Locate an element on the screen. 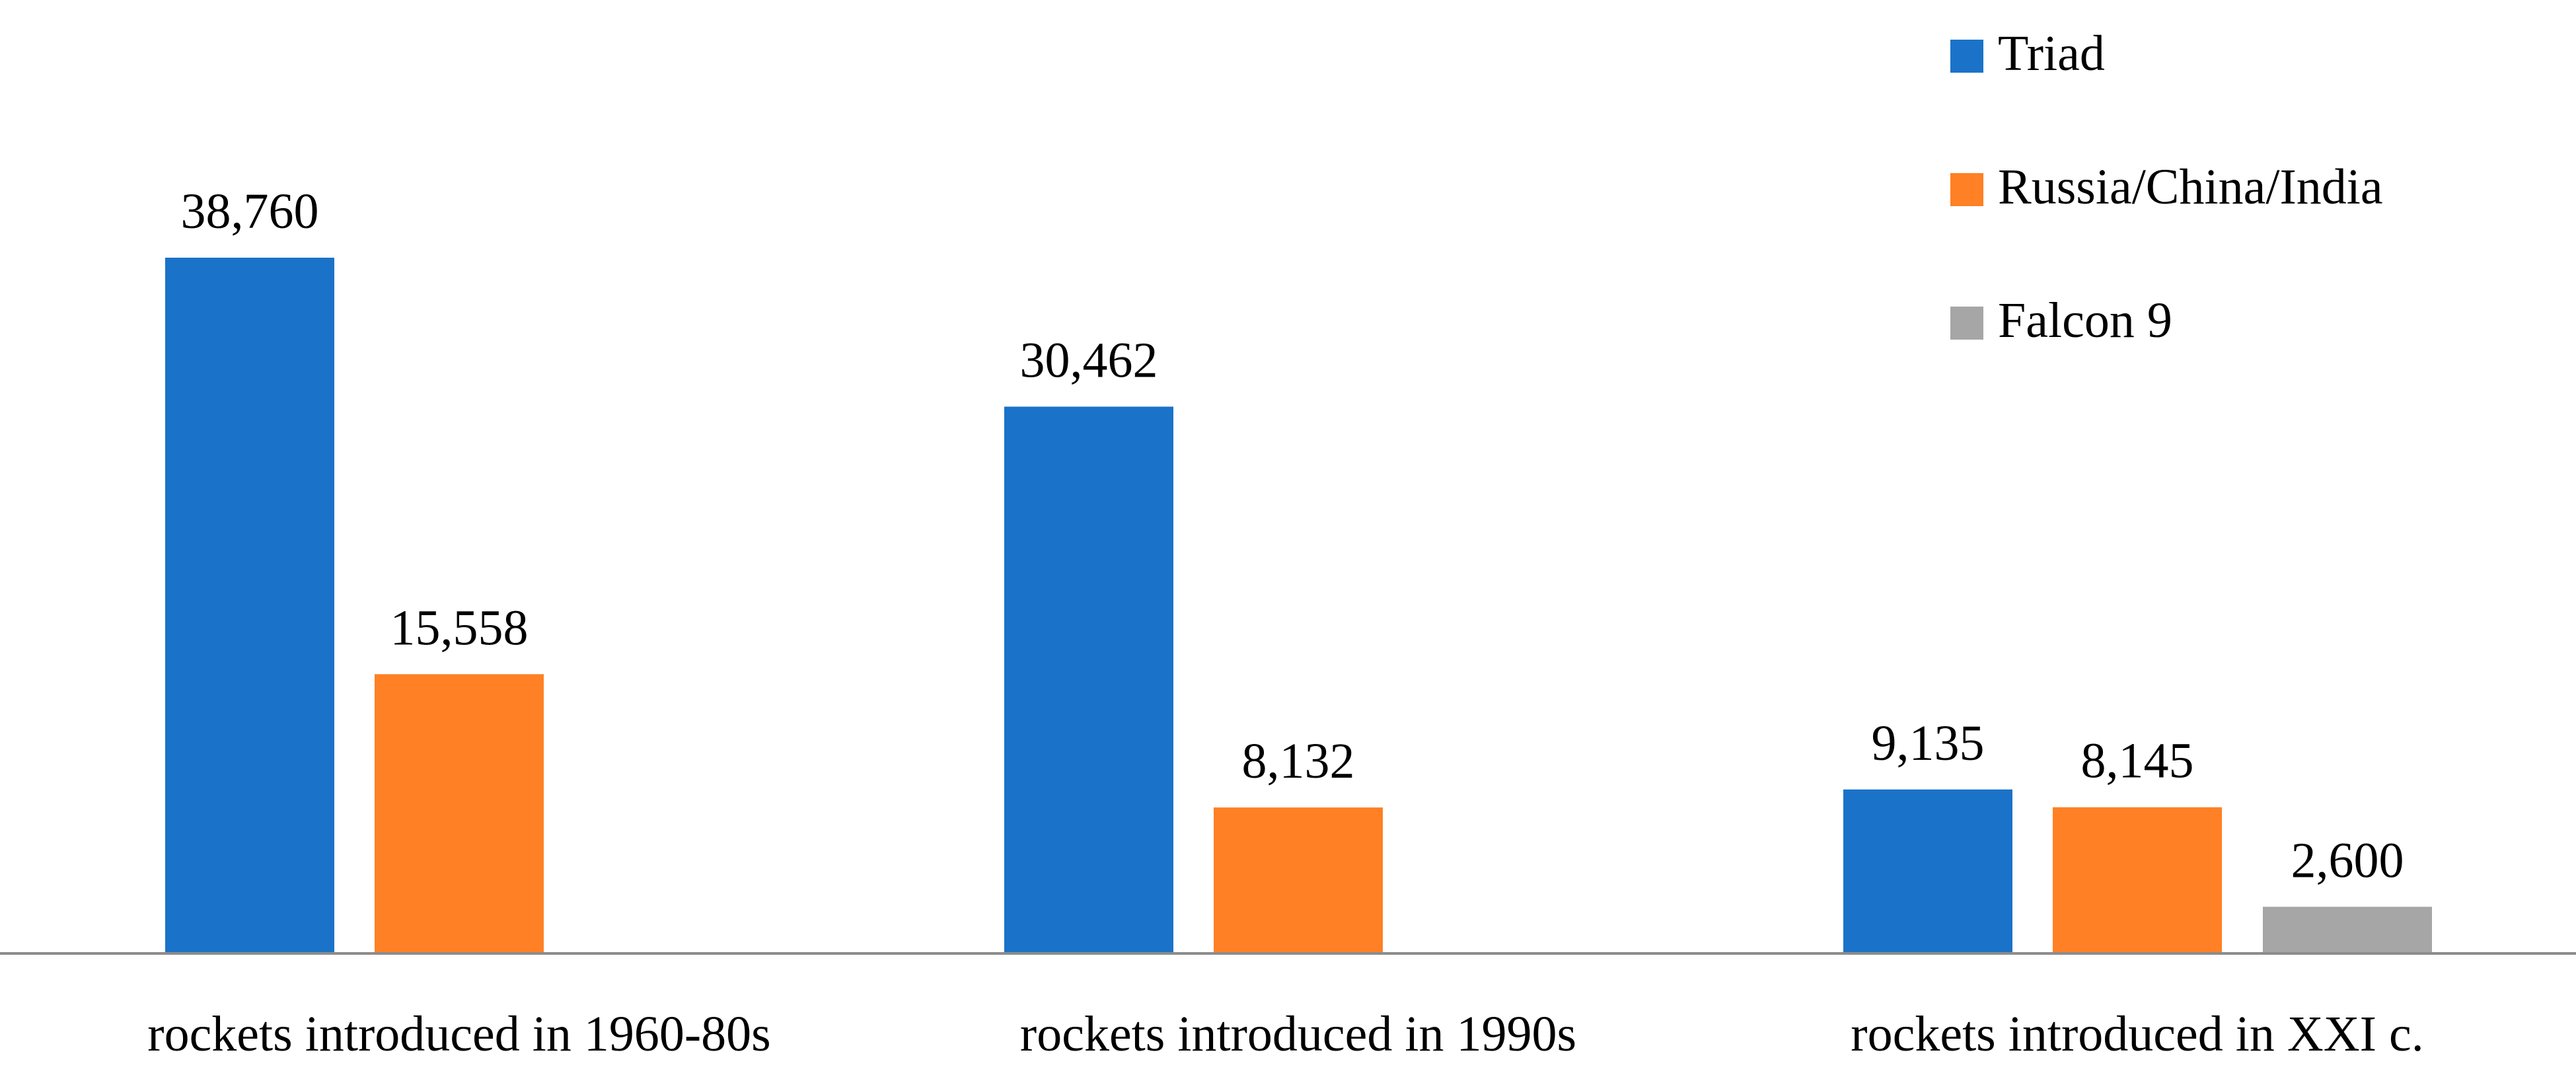 This screenshot has height=1077, width=2576. legend-swatch-russia-china-india is located at coordinates (1967, 189).